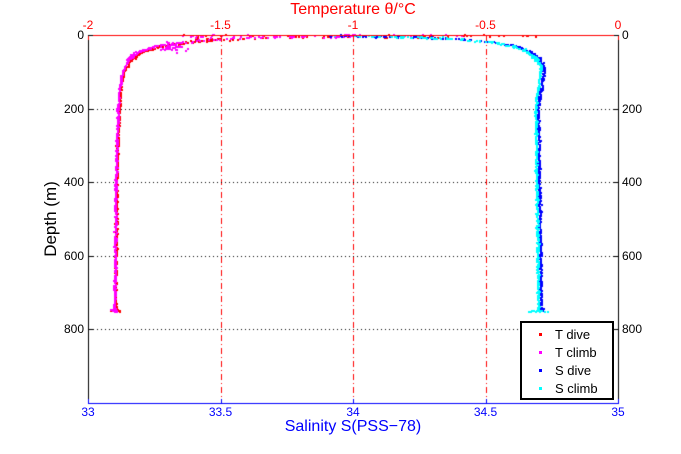 The width and height of the screenshot is (681, 454). I want to click on salinity-axis-label: Salinity S(PSS−78), so click(353, 426).